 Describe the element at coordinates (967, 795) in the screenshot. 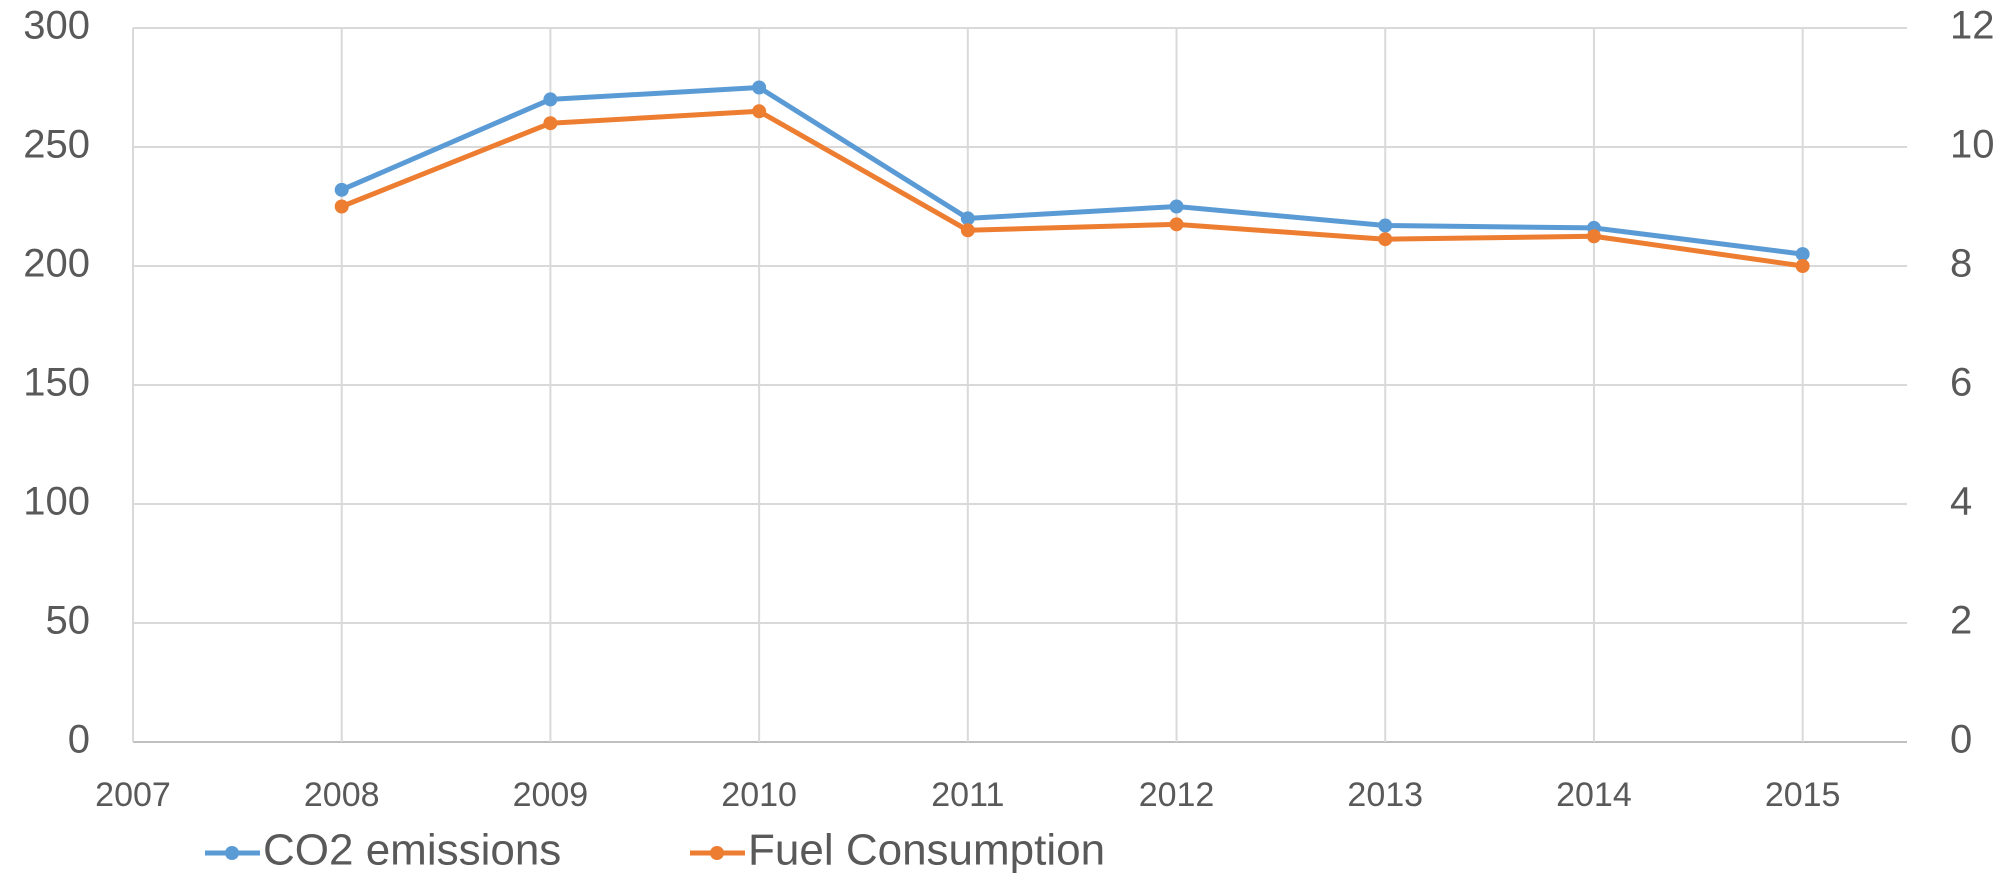

I see `x-tick-label: 2011` at that location.